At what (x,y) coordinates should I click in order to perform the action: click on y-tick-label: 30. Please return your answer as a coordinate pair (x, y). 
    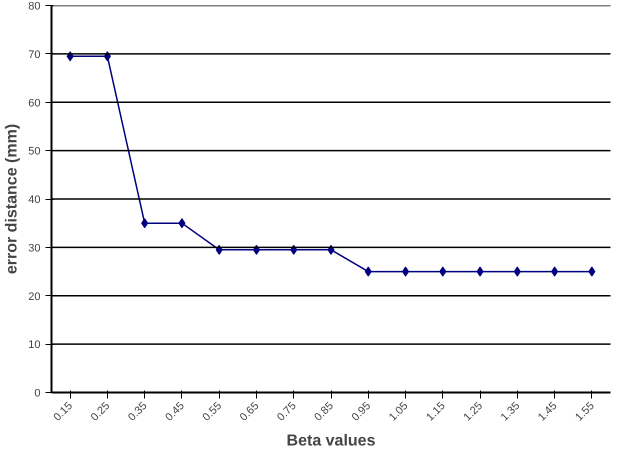
    Looking at the image, I should click on (34, 248).